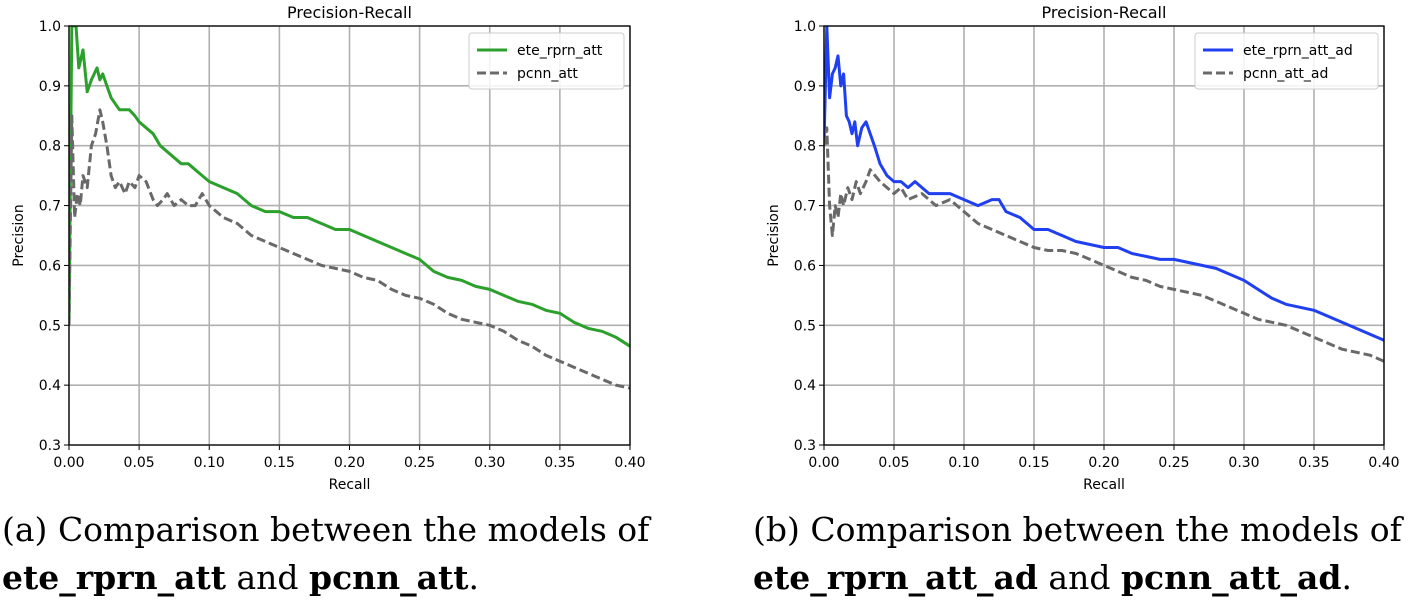 The image size is (1421, 602). What do you see at coordinates (114, 577) in the screenshot?
I see `caption-model-1: ete_rprn_att` at bounding box center [114, 577].